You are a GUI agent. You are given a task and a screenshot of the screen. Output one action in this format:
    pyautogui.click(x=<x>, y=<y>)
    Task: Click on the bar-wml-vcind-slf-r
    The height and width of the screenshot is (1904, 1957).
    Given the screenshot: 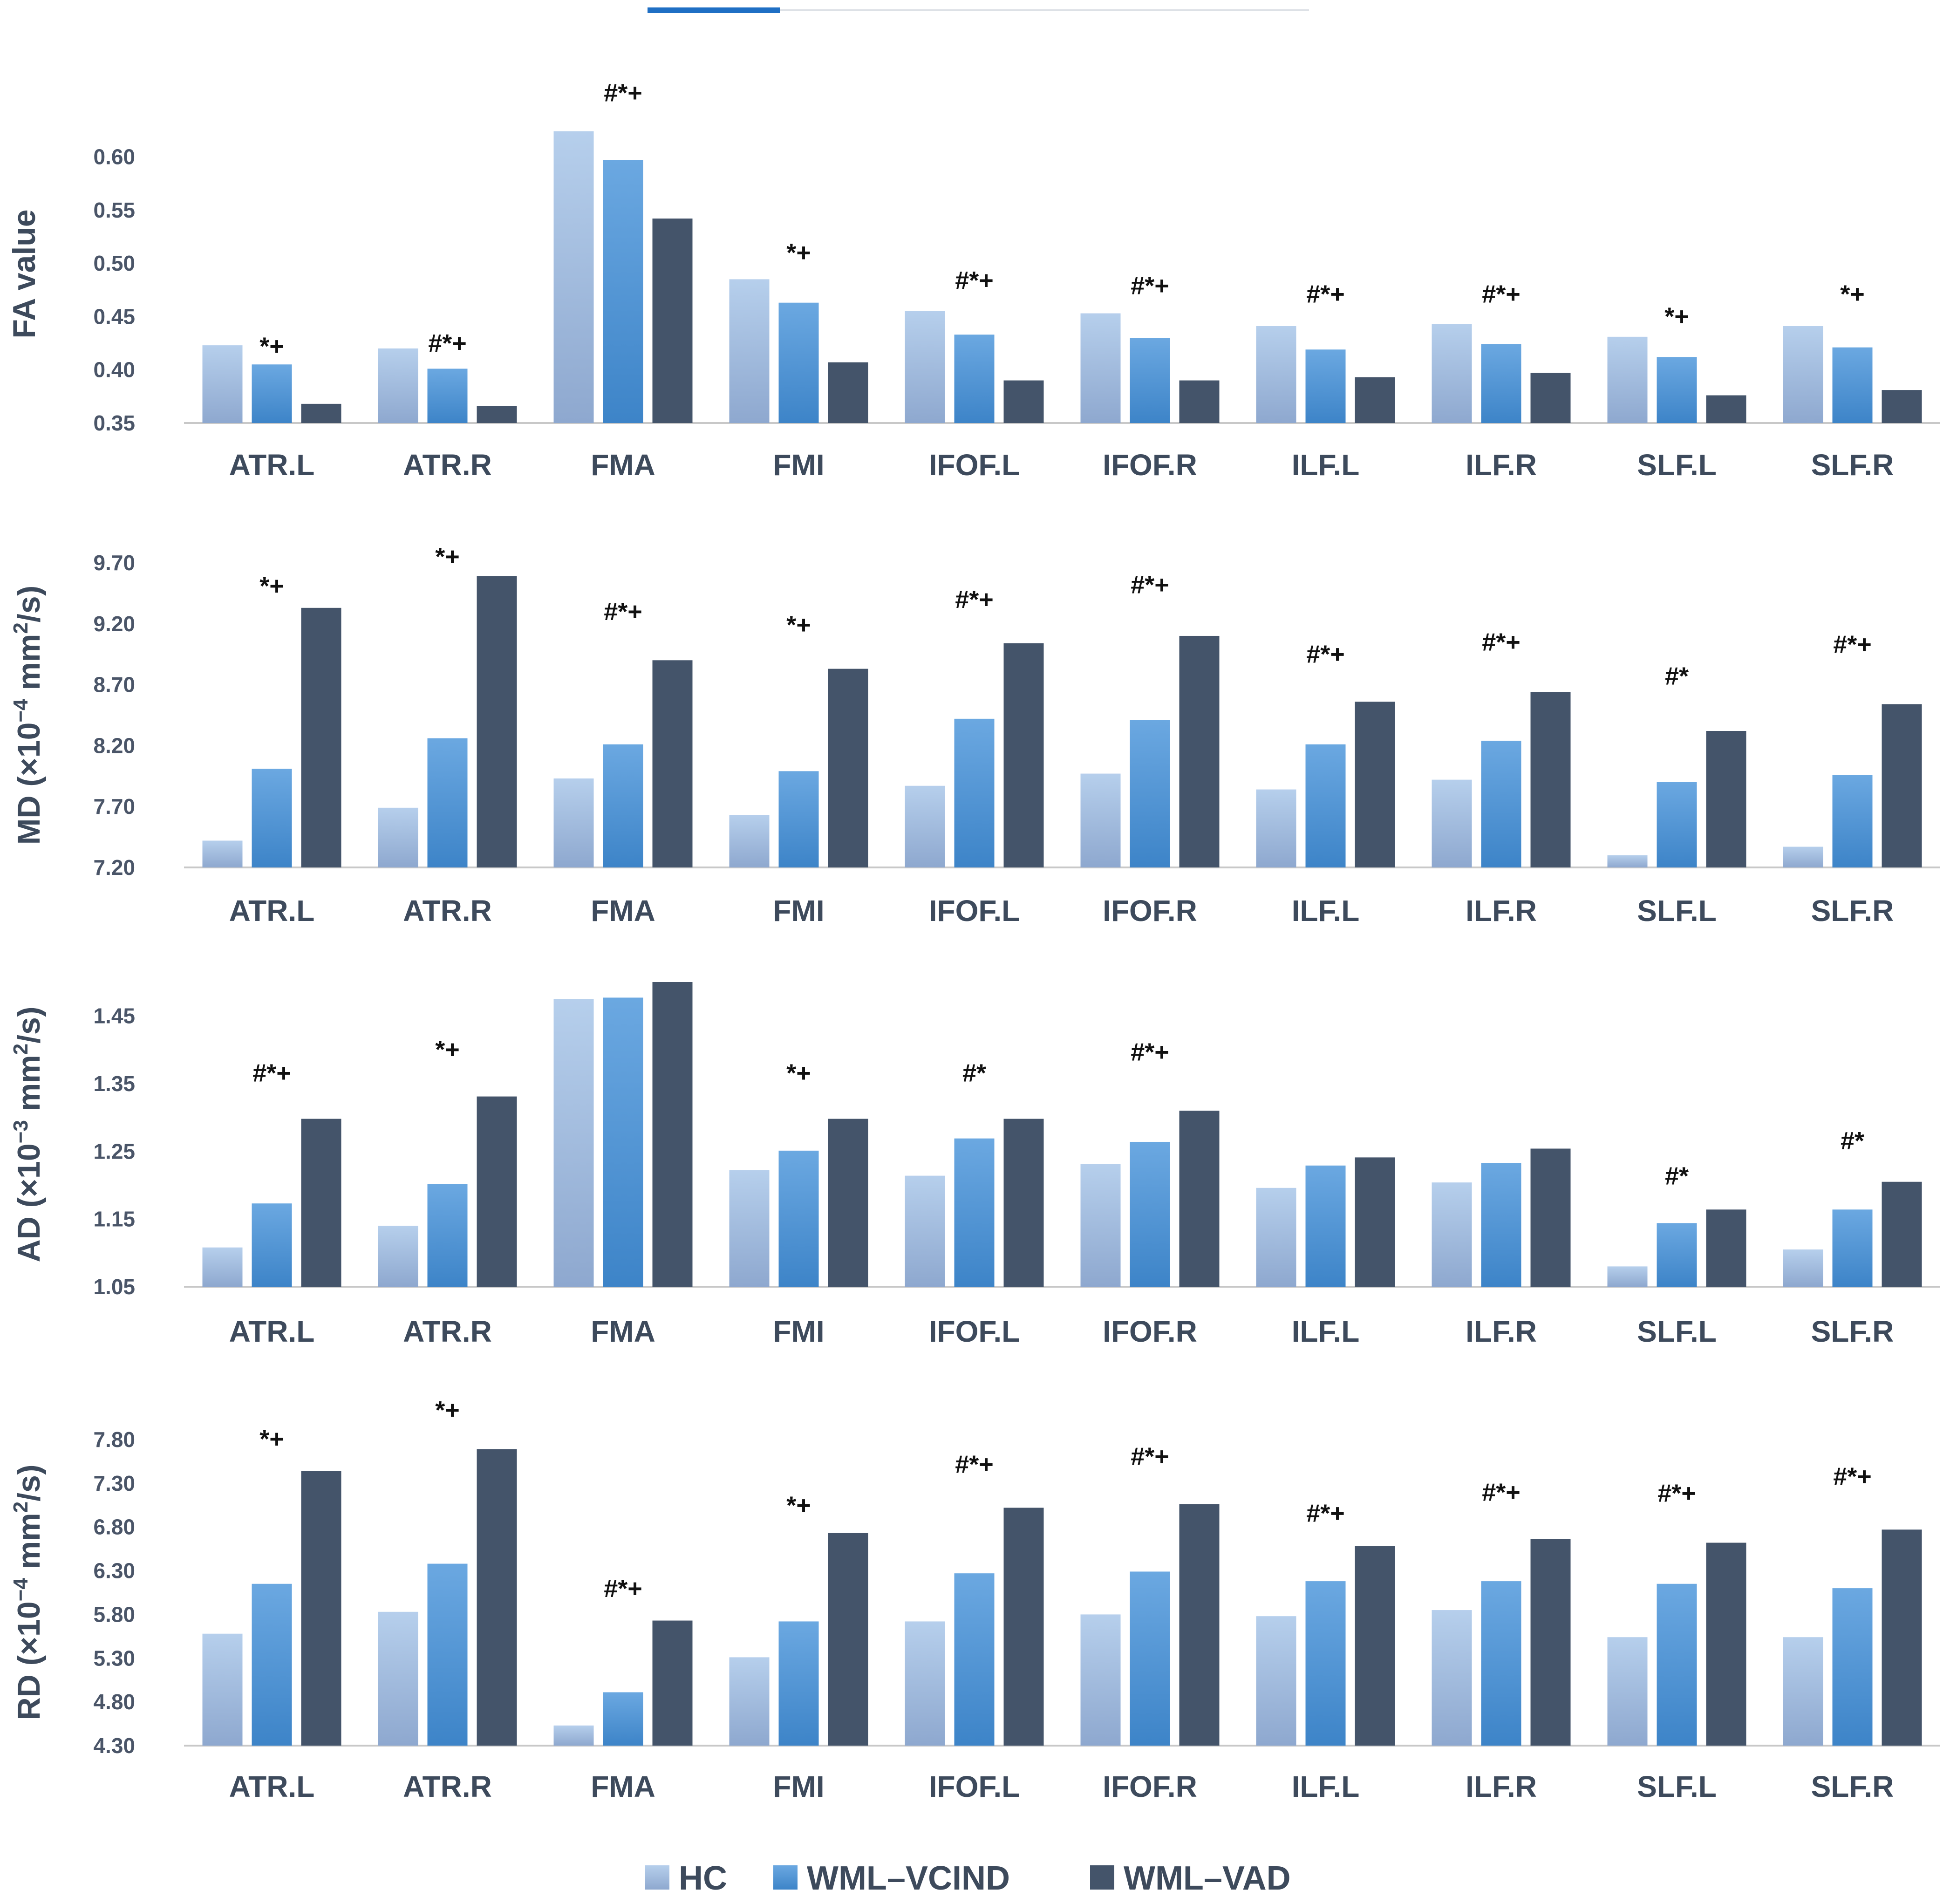 What is the action you would take?
    pyautogui.click(x=1852, y=821)
    